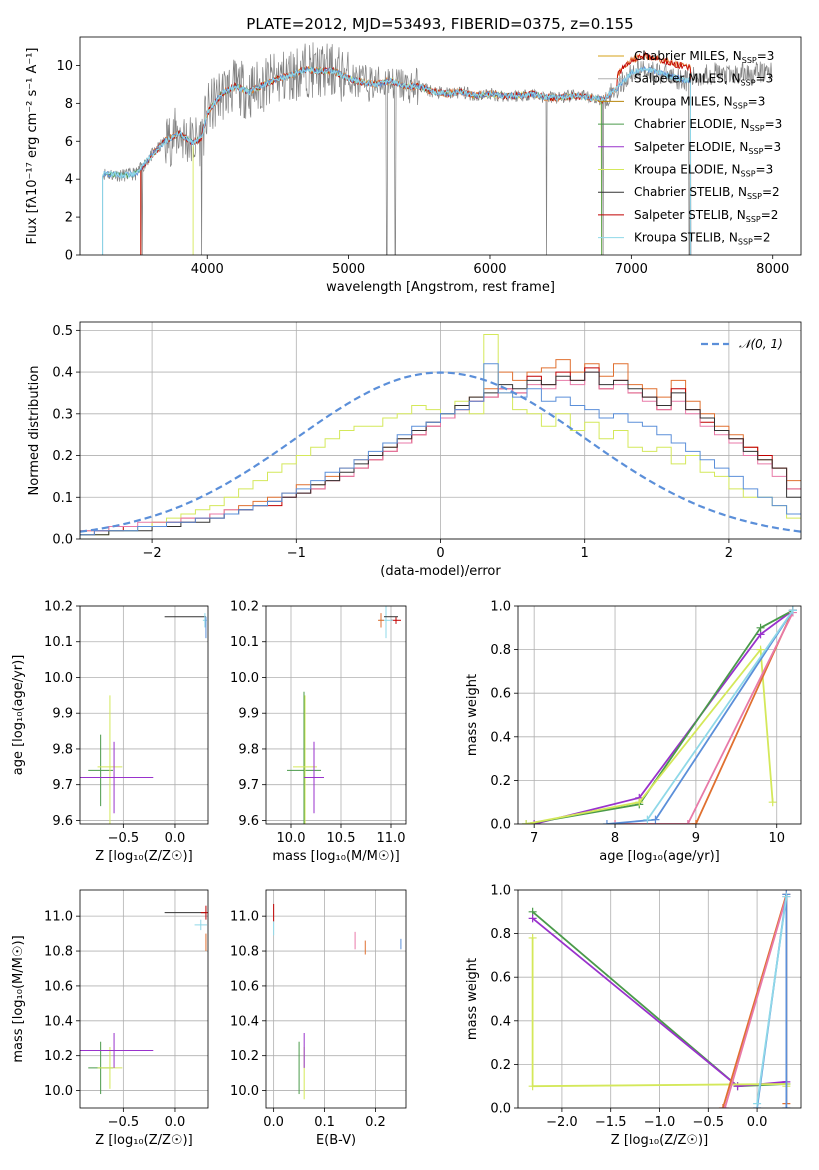 The height and width of the screenshot is (1170, 819). What do you see at coordinates (69, 104) in the screenshot?
I see `y-tick-label: 8` at bounding box center [69, 104].